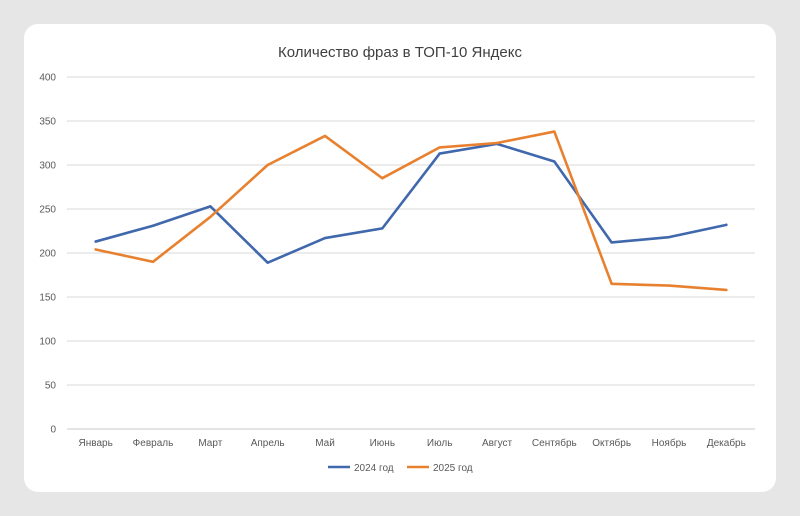  What do you see at coordinates (554, 443) in the screenshot?
I see `x-tick-label: Сентябрь` at bounding box center [554, 443].